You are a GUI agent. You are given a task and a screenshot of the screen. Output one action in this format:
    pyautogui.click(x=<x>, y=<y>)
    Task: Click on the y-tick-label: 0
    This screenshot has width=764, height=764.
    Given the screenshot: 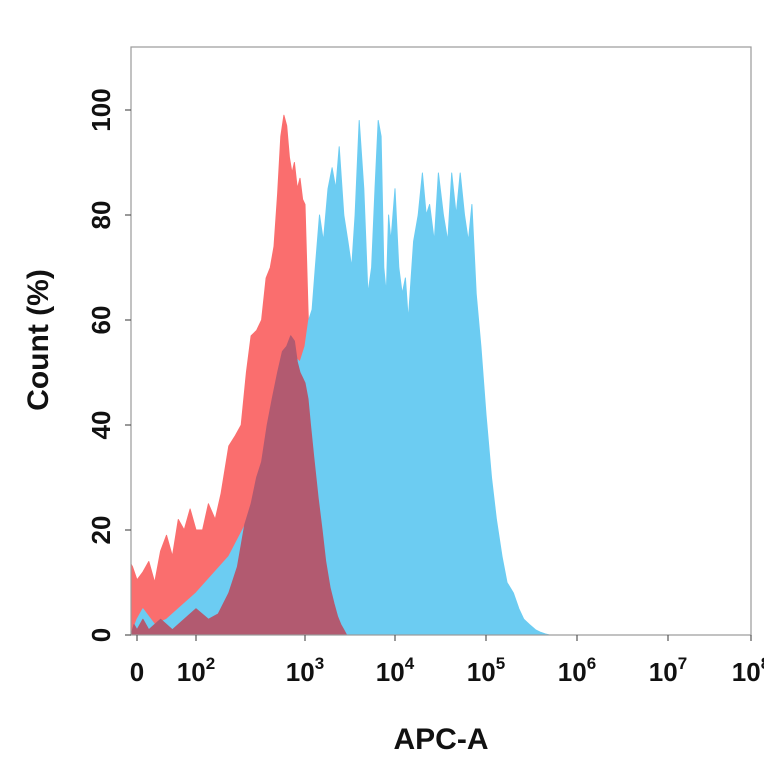 What is the action you would take?
    pyautogui.click(x=101, y=635)
    